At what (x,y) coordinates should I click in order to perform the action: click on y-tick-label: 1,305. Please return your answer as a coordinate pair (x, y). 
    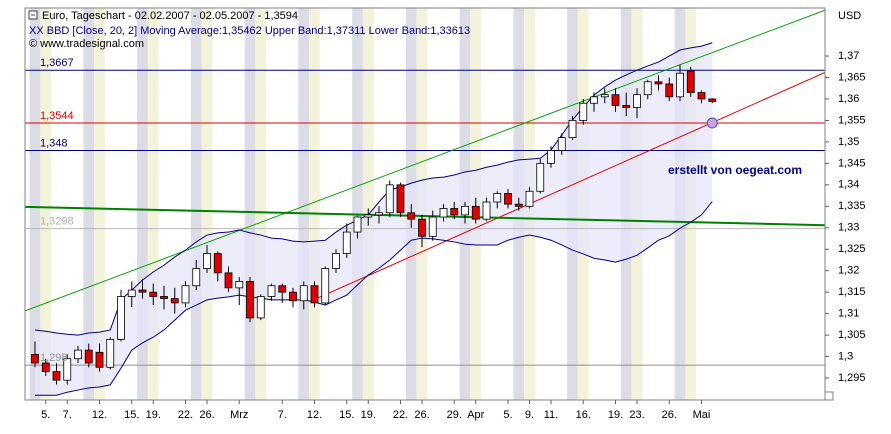
    Looking at the image, I should click on (852, 335).